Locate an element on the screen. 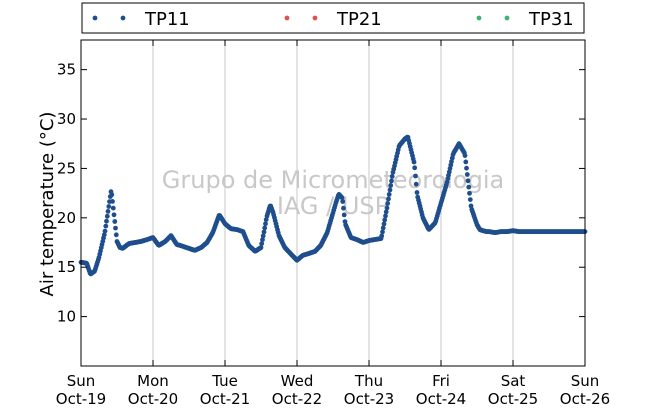 This screenshot has width=650, height=409. legend-label: TP31 is located at coordinates (551, 19).